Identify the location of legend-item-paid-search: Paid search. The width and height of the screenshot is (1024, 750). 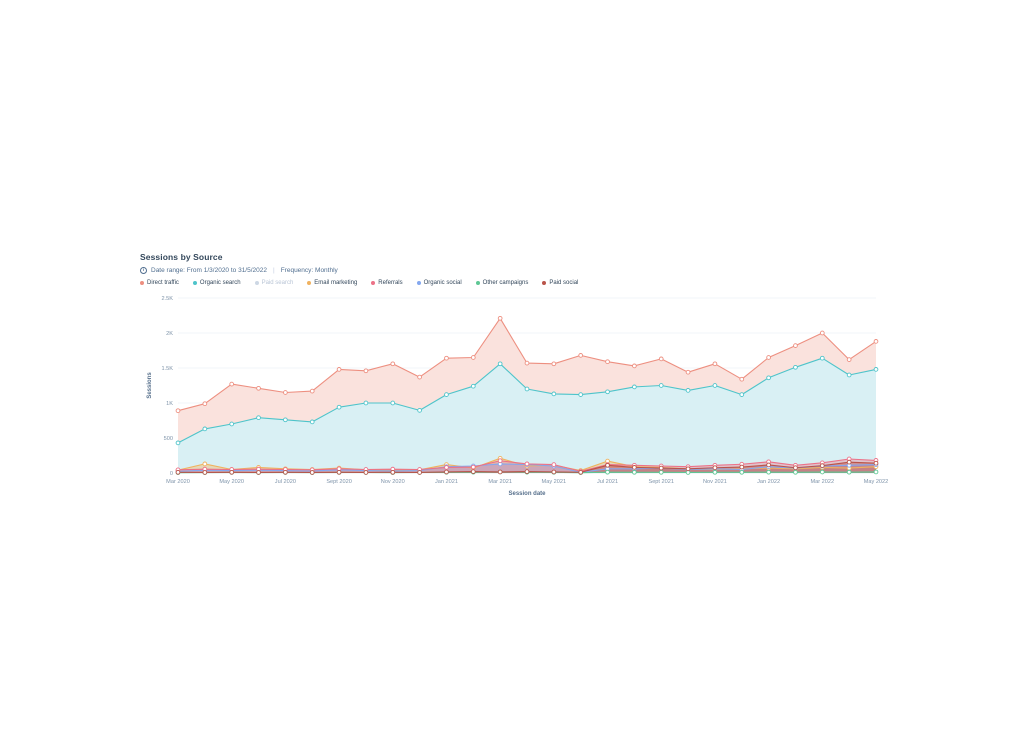
(273, 283).